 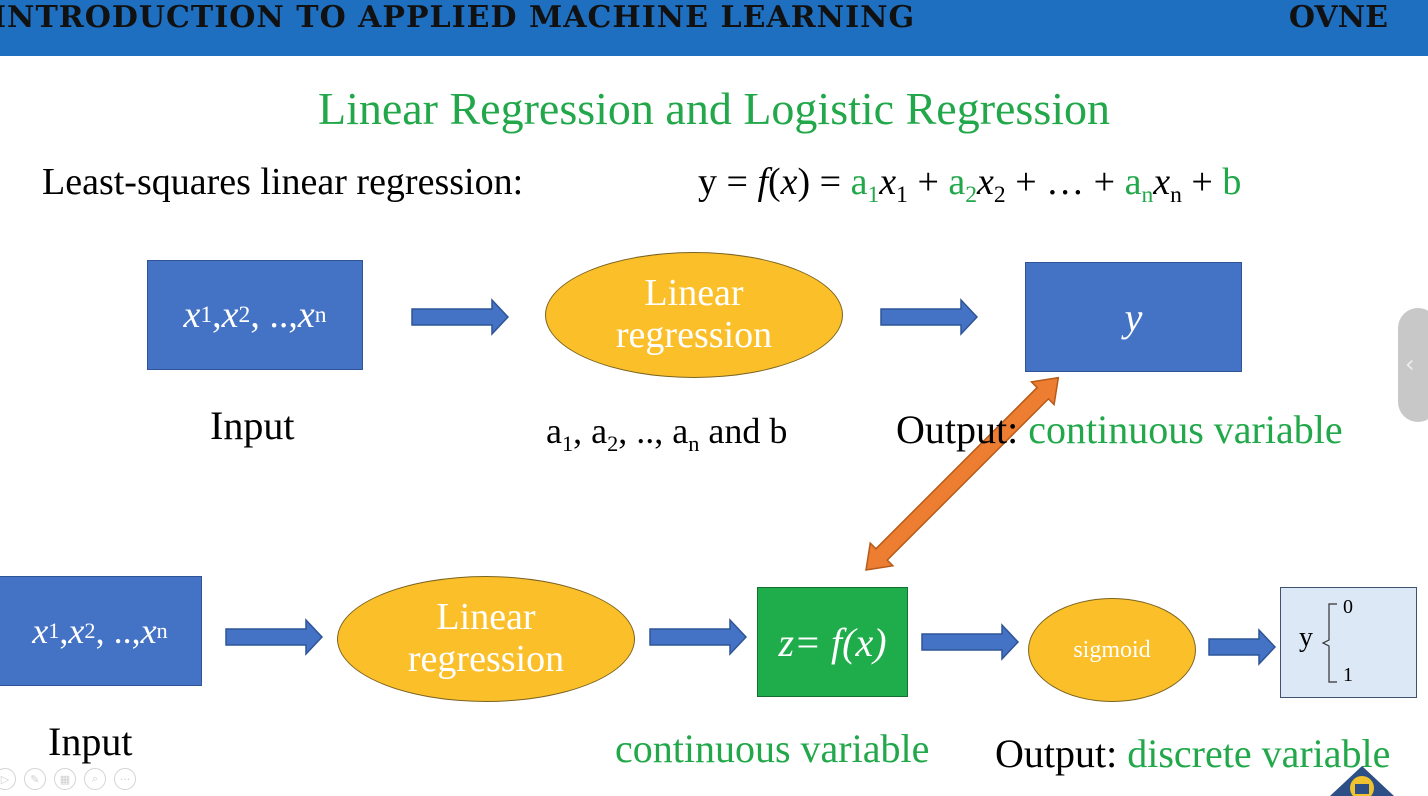 I want to click on double-arrow-orange, so click(x=962, y=473).